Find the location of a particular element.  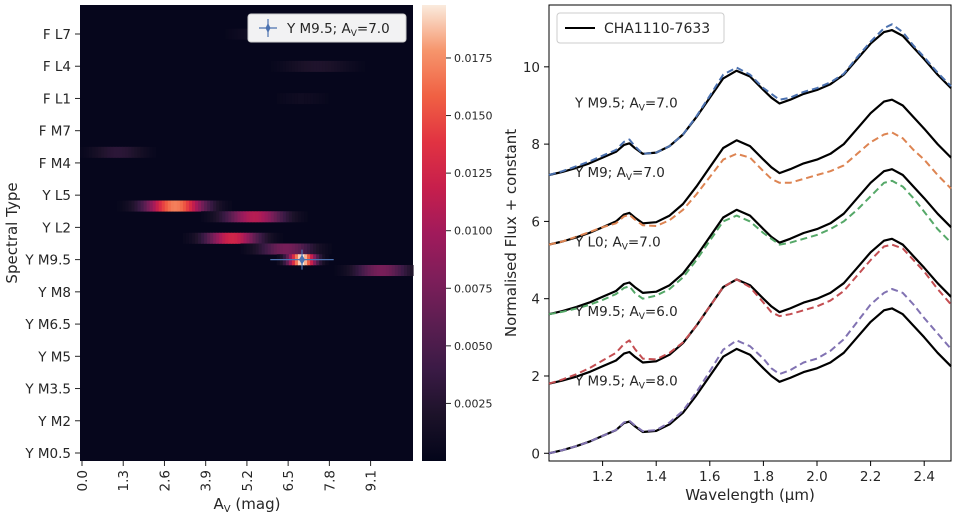

spectra-y-ticks: 0 2 4 6 8 10 is located at coordinates (536, 261).